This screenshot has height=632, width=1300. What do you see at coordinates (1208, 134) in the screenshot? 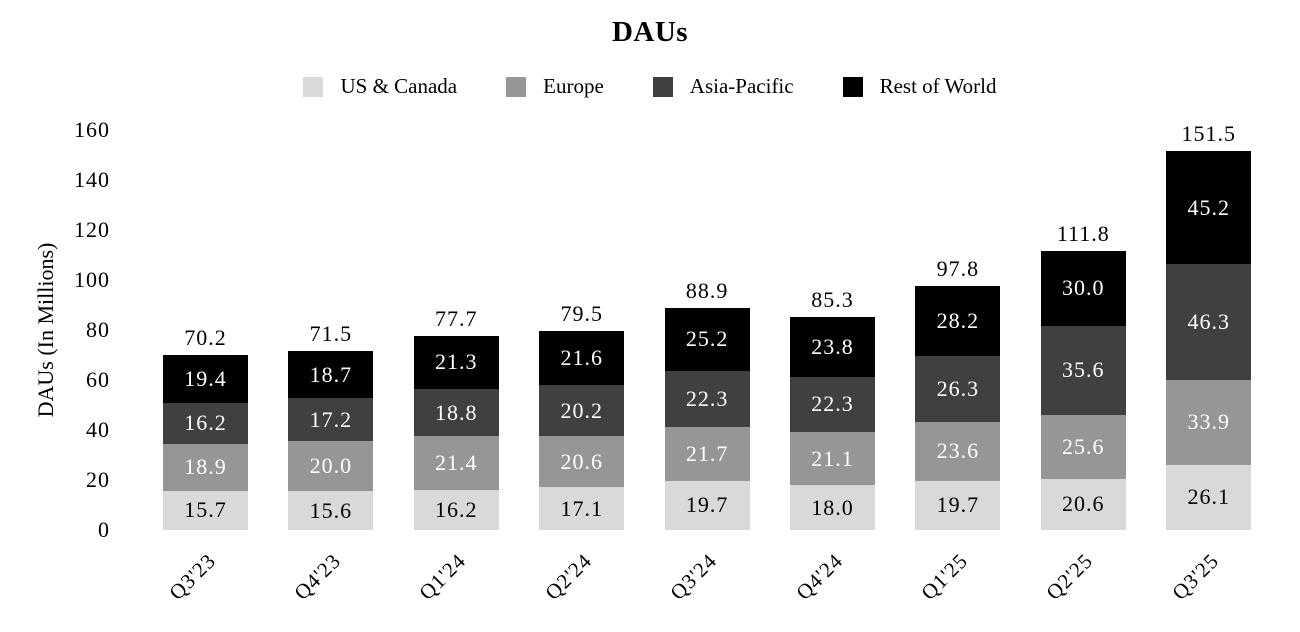
I see `bar-total-label: 151.5` at bounding box center [1208, 134].